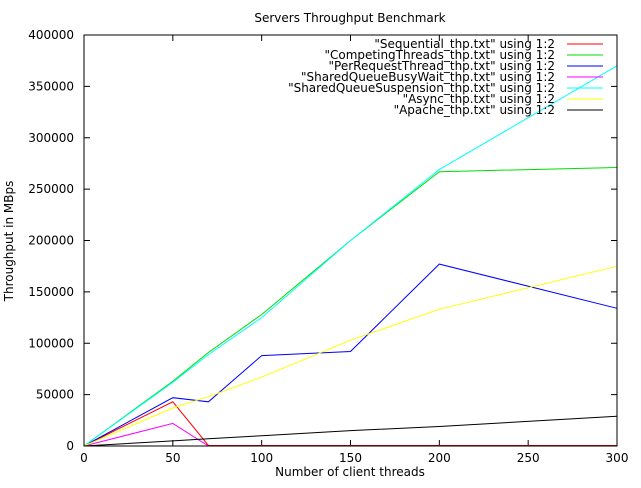  I want to click on x-tick-label: 150, so click(350, 458).